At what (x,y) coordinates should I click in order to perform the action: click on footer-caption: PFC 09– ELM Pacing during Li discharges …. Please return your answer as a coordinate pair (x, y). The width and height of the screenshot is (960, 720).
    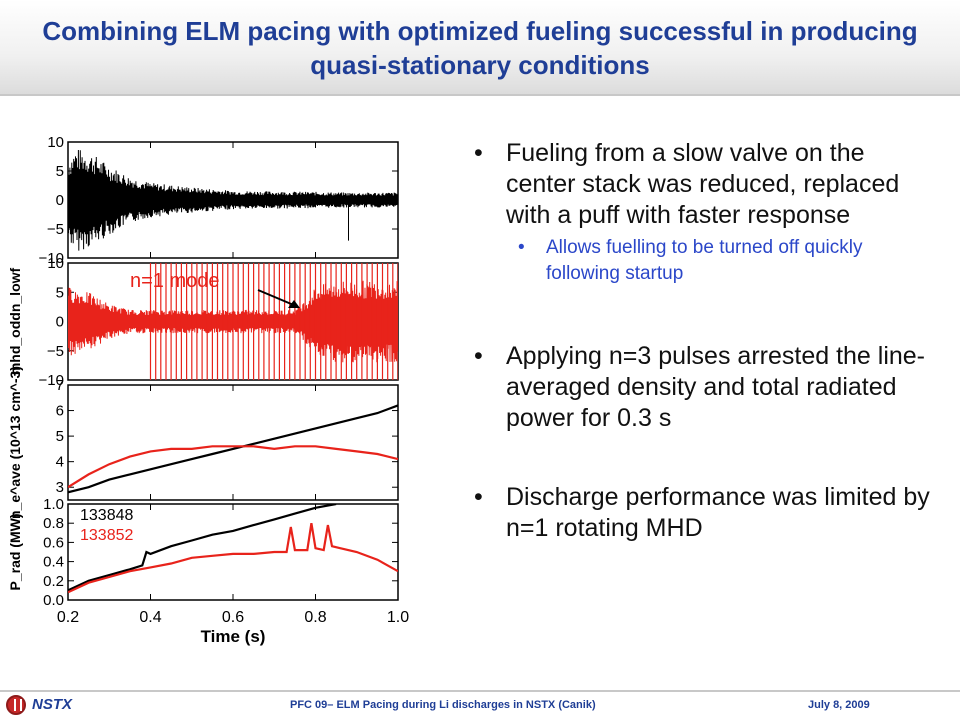
    Looking at the image, I should click on (443, 705).